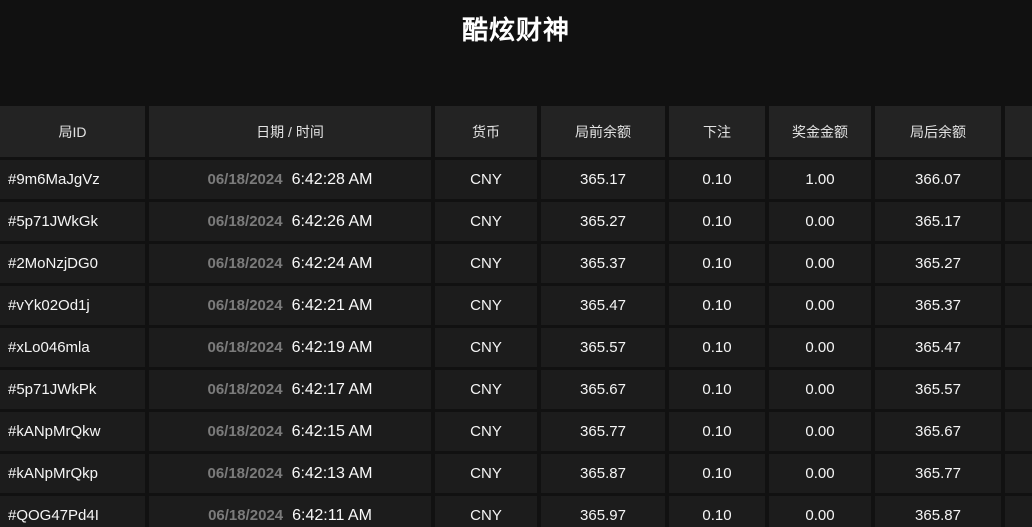  What do you see at coordinates (72, 473) in the screenshot?
I see `round-id-cell: #kANpMrQkp` at bounding box center [72, 473].